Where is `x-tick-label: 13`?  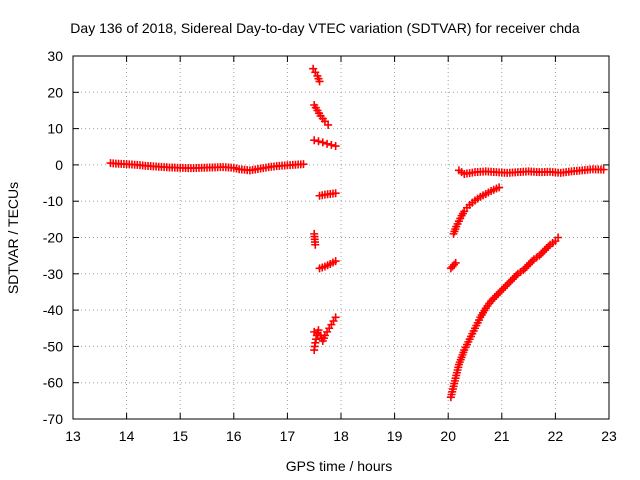 x-tick-label: 13 is located at coordinates (73, 436).